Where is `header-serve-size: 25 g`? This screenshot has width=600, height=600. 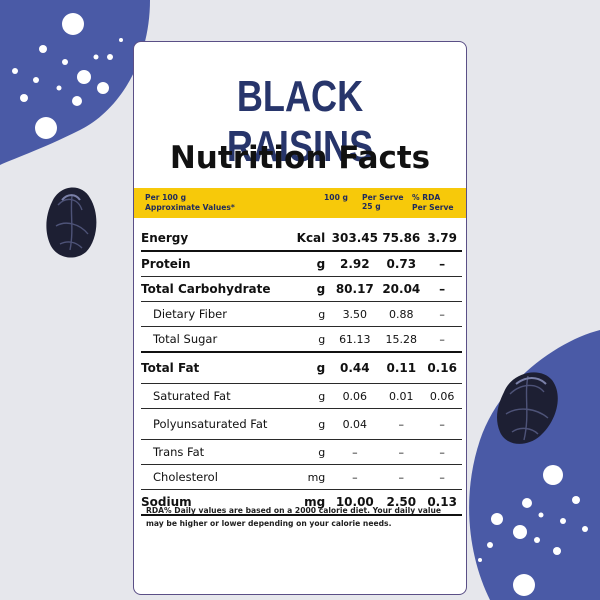
header-serve-size: 25 g is located at coordinates (371, 206).